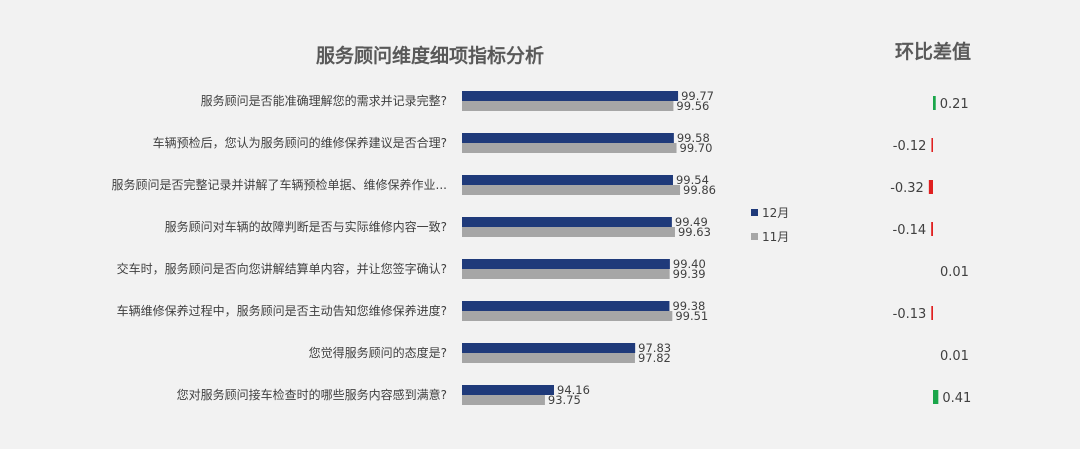  Describe the element at coordinates (430, 55) in the screenshot. I see `chart-title: 服务顾问维度细项指标分析` at that location.